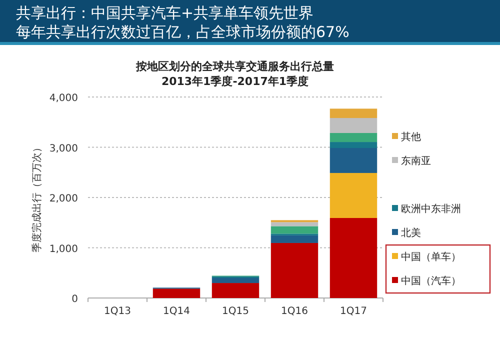 This screenshot has height=362, width=500. Describe the element at coordinates (235, 81) in the screenshot. I see `text: 2013年1季度-2017年1季度` at that location.